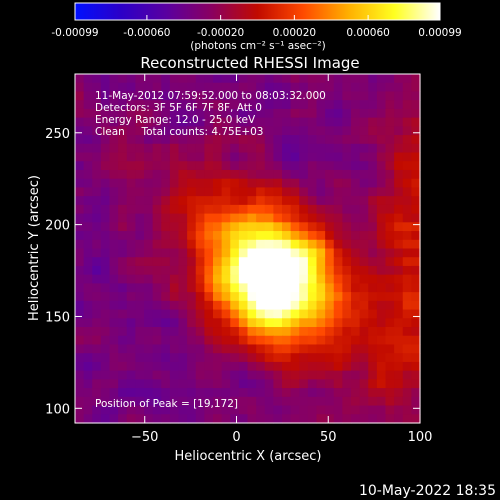 This screenshot has width=500, height=500. I want to click on chart-title: Reconstructed RHESSI Image, so click(249, 63).